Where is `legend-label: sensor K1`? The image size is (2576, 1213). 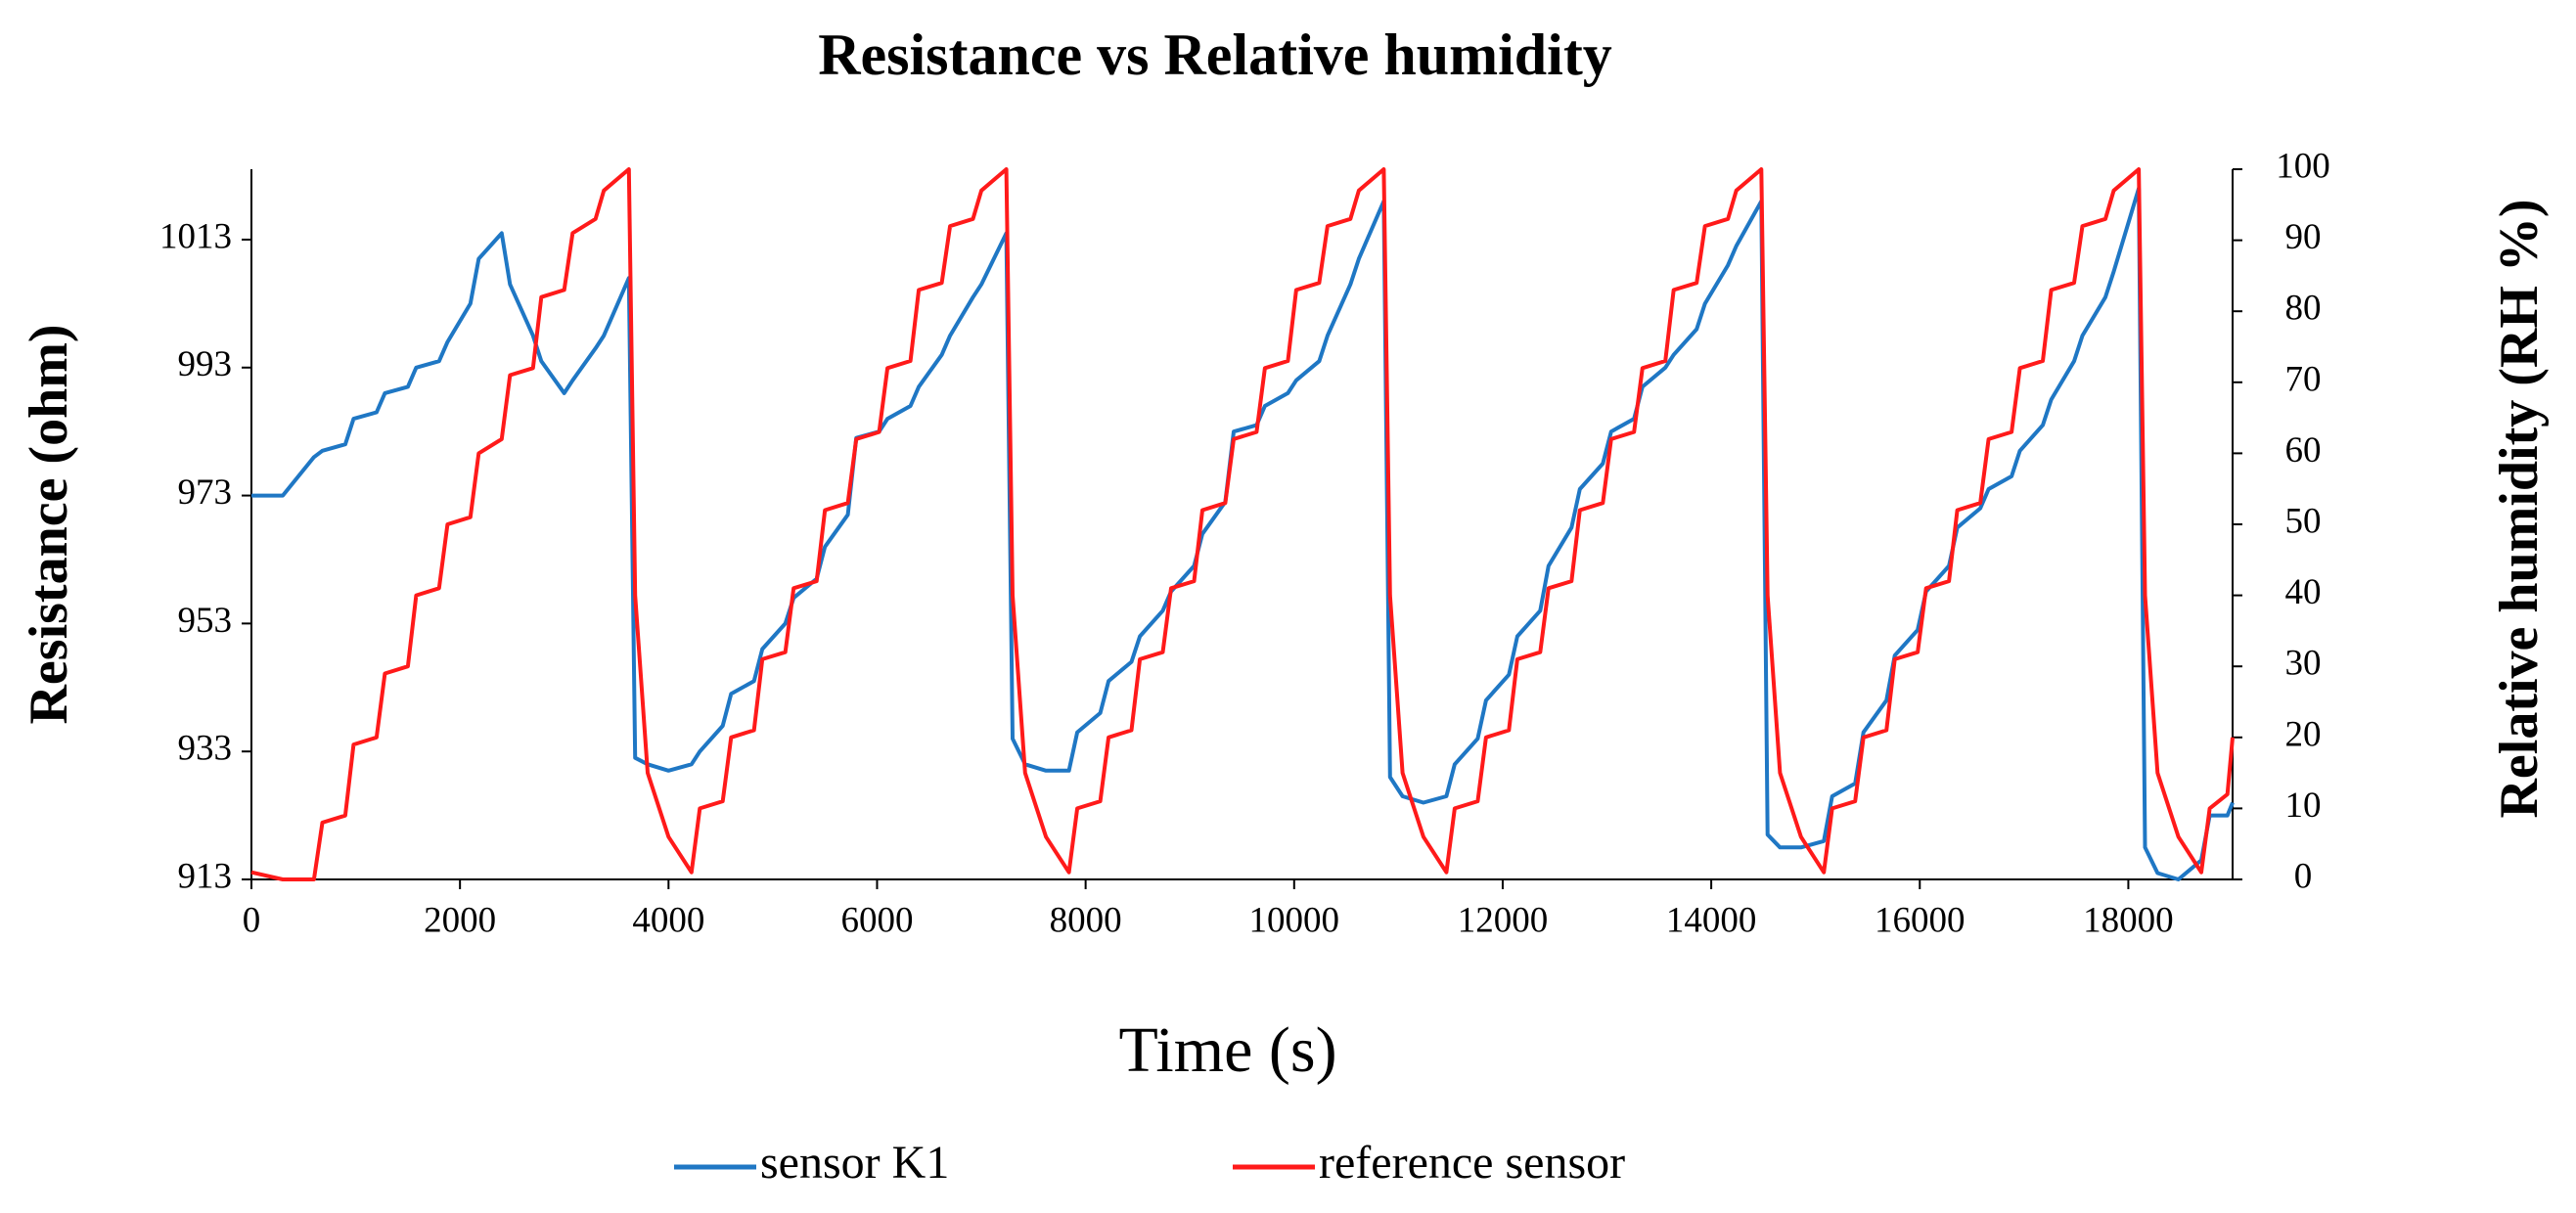 legend-label: sensor K1 is located at coordinates (854, 1163).